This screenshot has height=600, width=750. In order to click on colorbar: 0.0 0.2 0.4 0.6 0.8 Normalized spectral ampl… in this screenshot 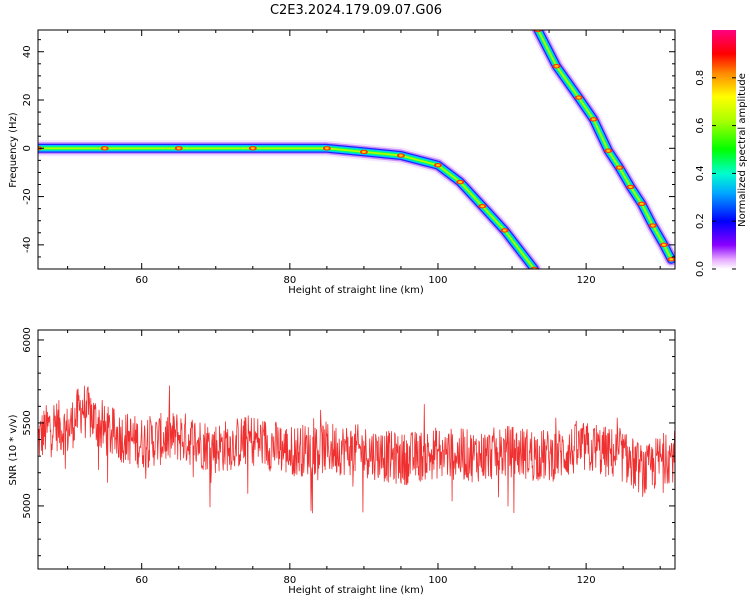, I will do `click(721, 153)`.